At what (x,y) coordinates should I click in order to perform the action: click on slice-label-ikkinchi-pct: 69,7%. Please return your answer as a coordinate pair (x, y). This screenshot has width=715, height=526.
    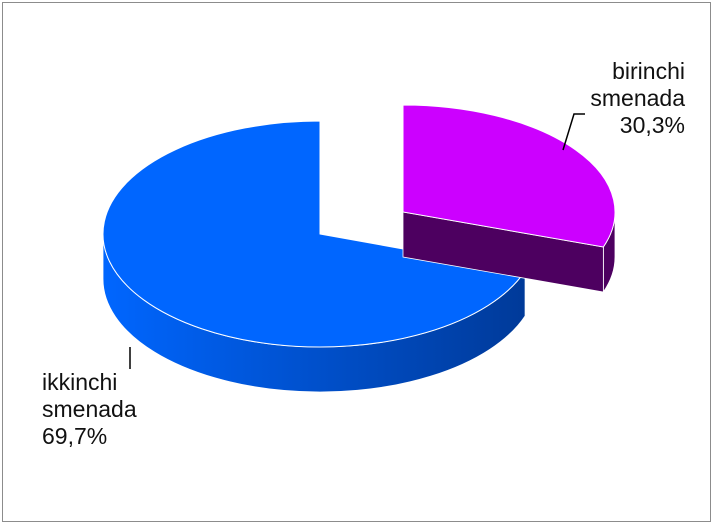
    Looking at the image, I should click on (75, 436).